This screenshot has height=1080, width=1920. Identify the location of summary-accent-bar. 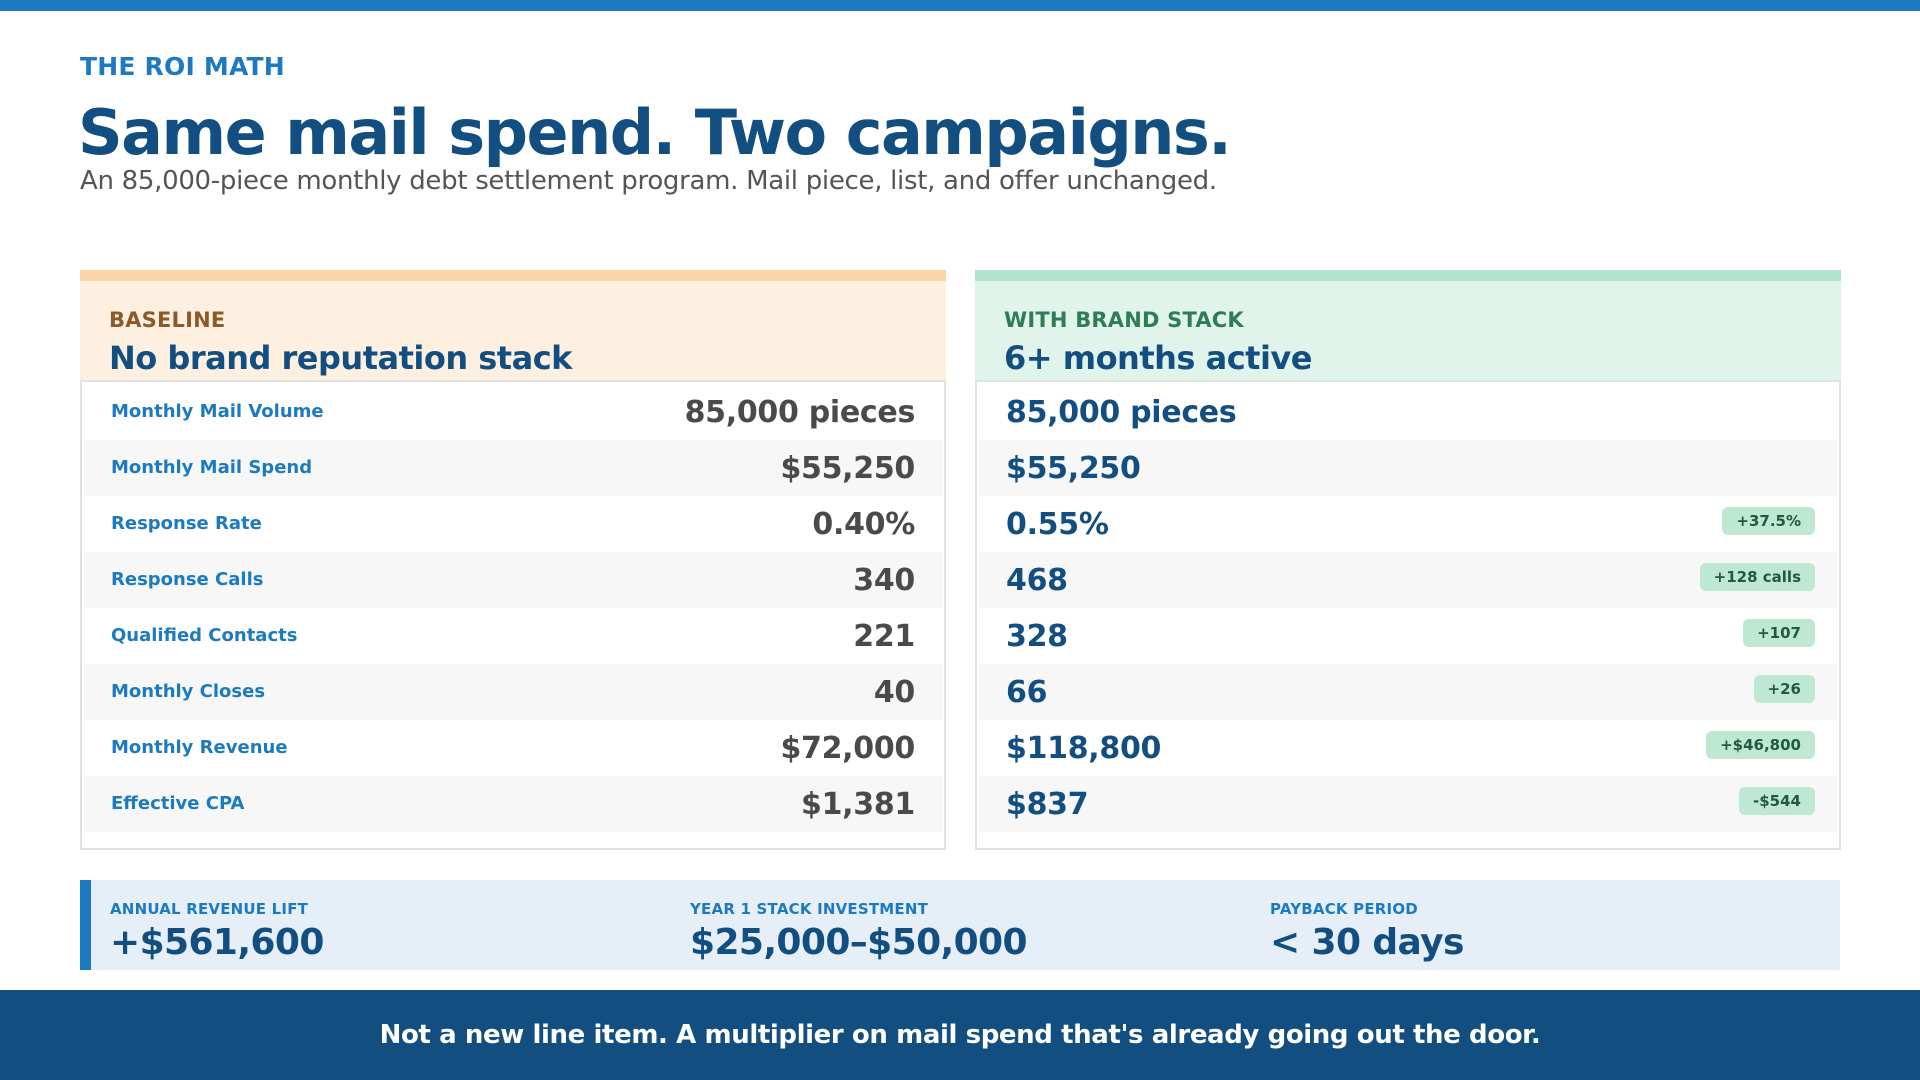
(85, 925).